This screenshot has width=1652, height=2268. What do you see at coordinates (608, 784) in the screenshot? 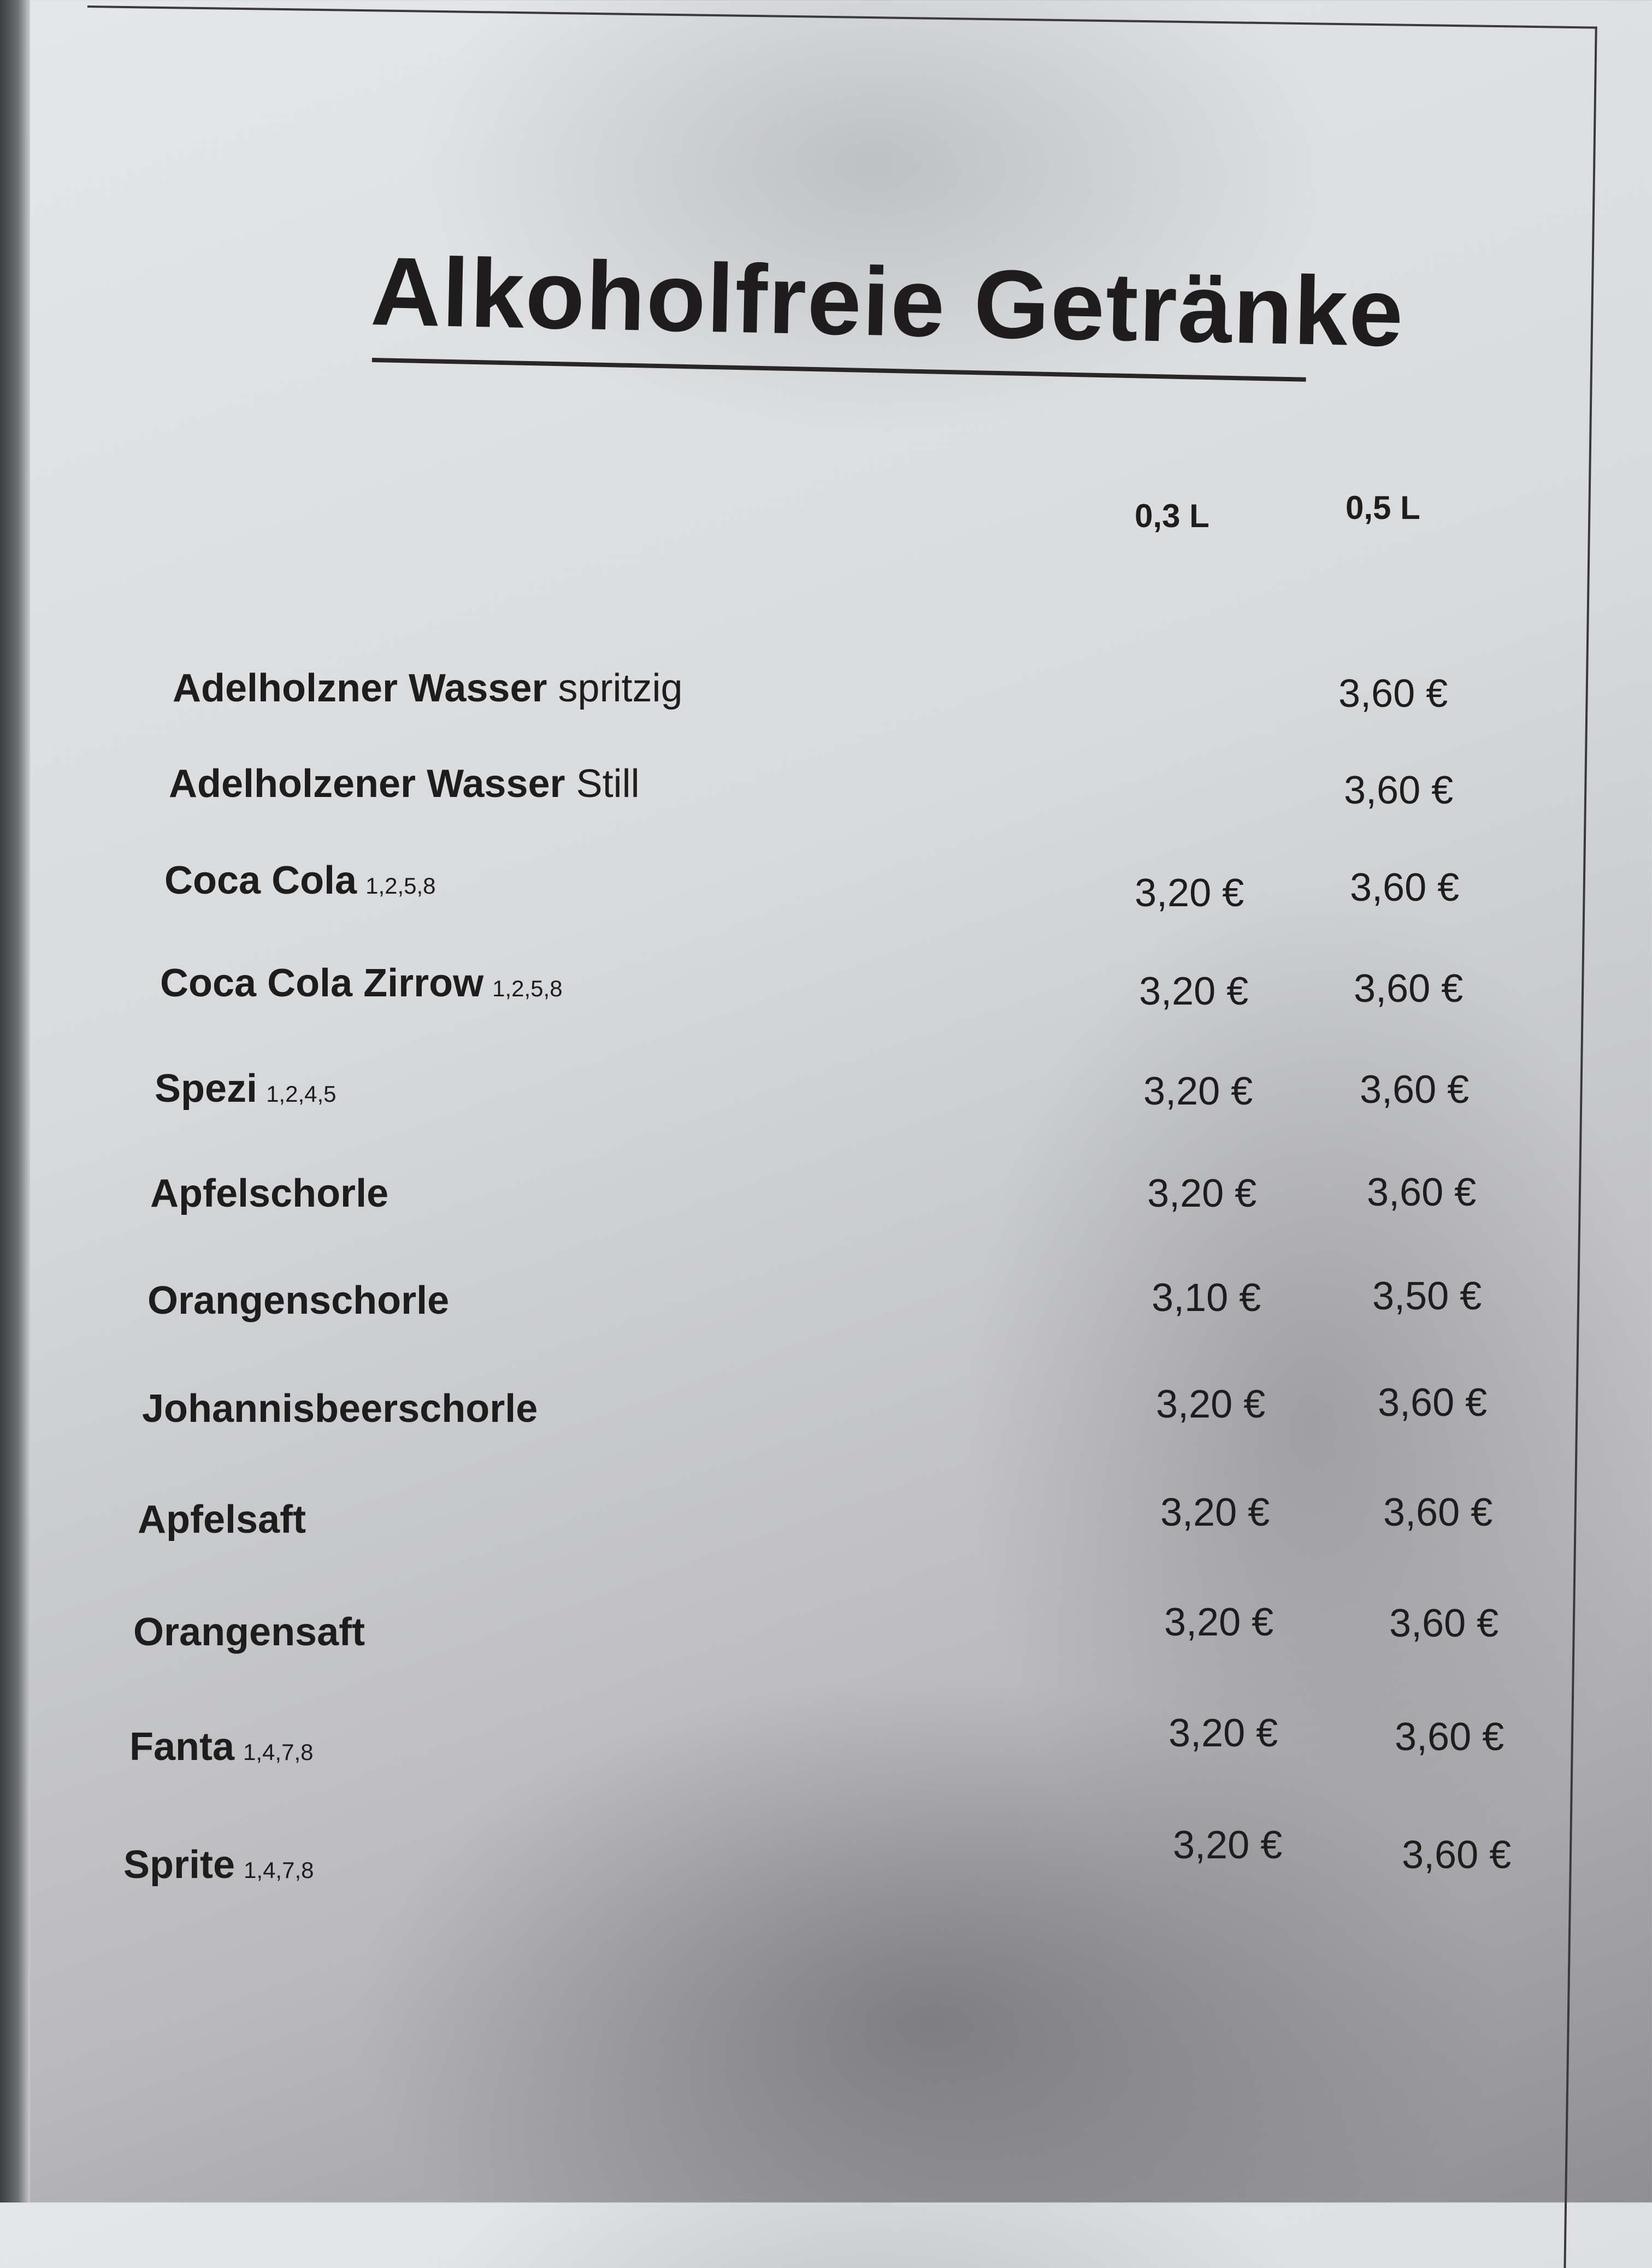
I see `drink-variant: Still` at bounding box center [608, 784].